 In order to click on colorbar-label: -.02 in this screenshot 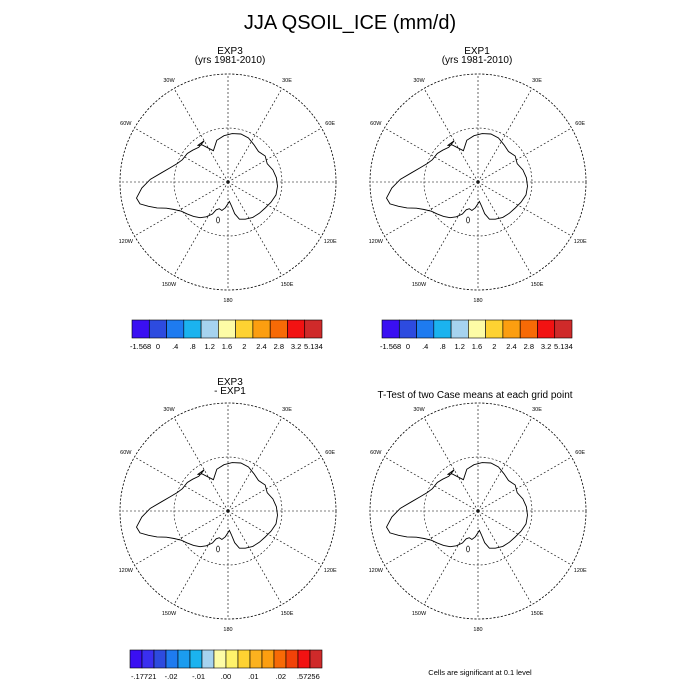, I will do `click(171, 676)`.